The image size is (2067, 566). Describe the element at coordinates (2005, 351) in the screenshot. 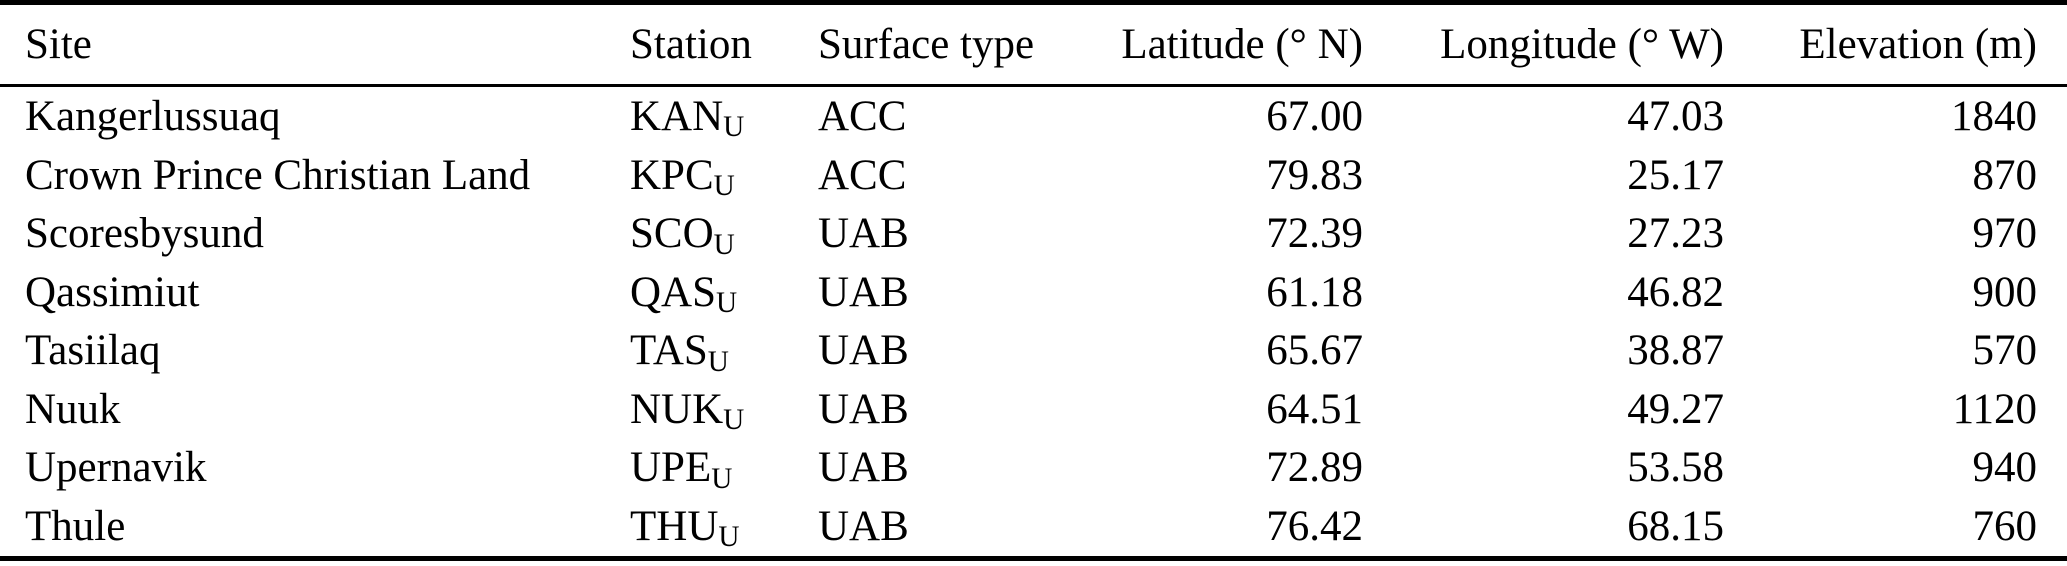

I see `cell-elevation: 570` at that location.